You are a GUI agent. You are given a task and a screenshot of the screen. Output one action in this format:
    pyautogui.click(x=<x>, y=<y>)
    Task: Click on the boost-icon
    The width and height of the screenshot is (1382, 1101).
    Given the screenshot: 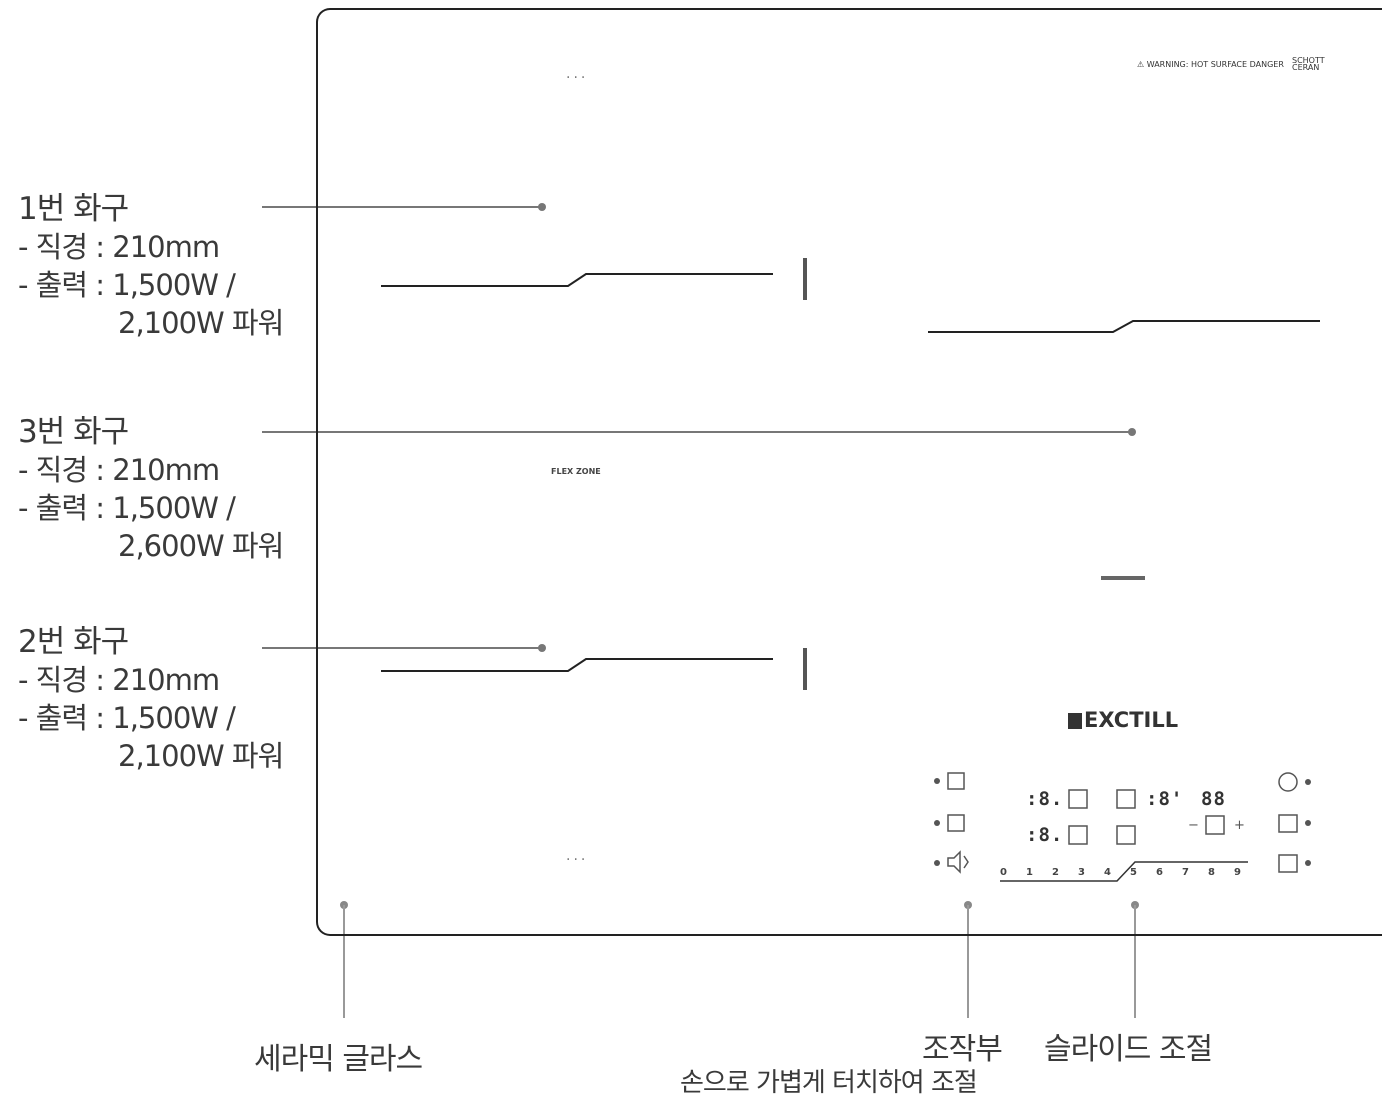 What is the action you would take?
    pyautogui.click(x=1288, y=863)
    